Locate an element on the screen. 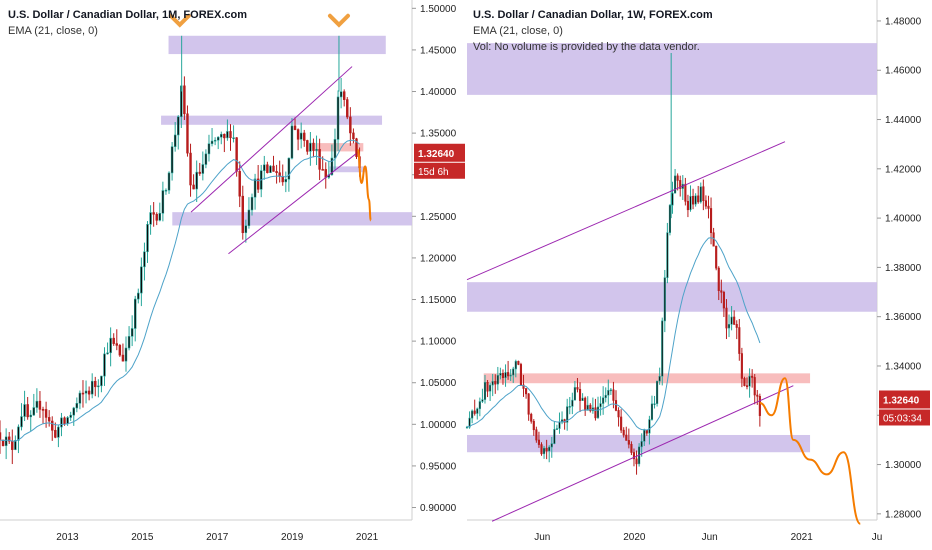 Image resolution: width=932 pixels, height=550 pixels. x-tick-label: 2013 is located at coordinates (67, 537).